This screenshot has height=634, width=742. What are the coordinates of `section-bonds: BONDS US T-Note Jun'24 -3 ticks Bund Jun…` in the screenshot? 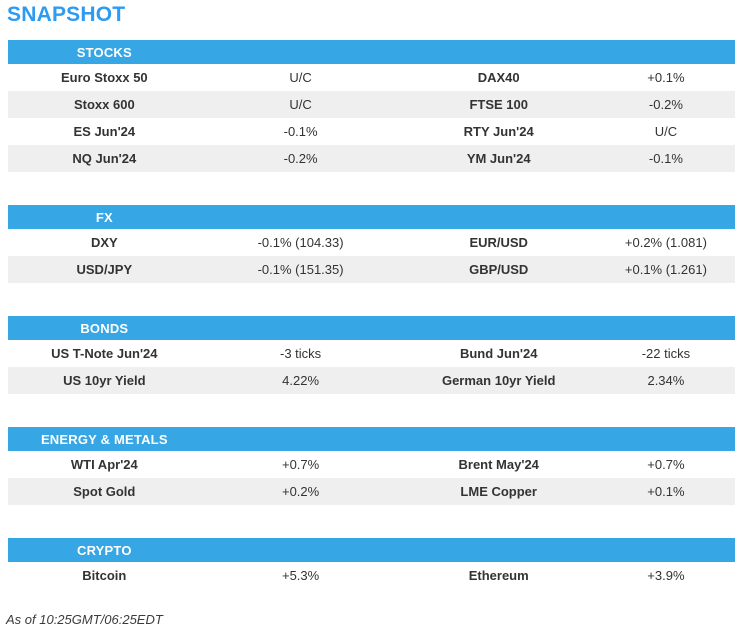 It's located at (371, 355).